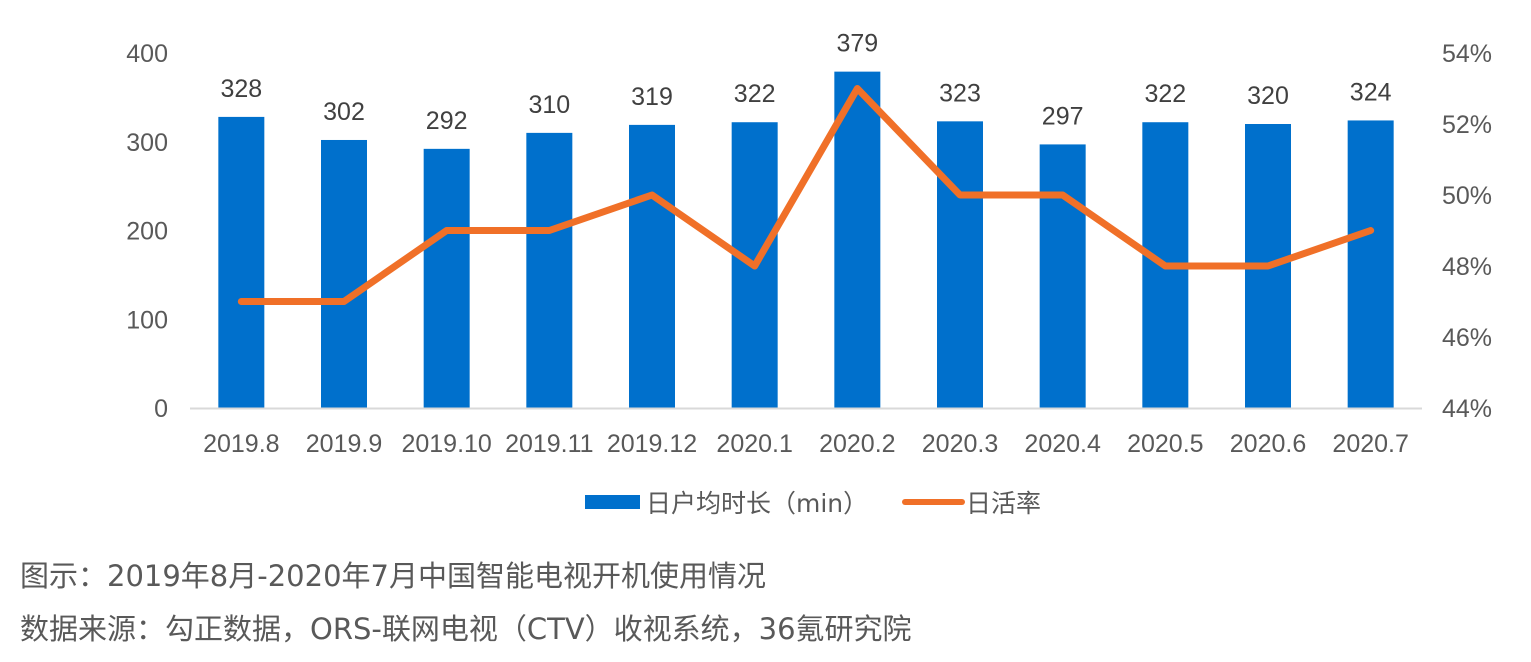  Describe the element at coordinates (1268, 444) in the screenshot. I see `x-tick-label: 2020.6` at that location.